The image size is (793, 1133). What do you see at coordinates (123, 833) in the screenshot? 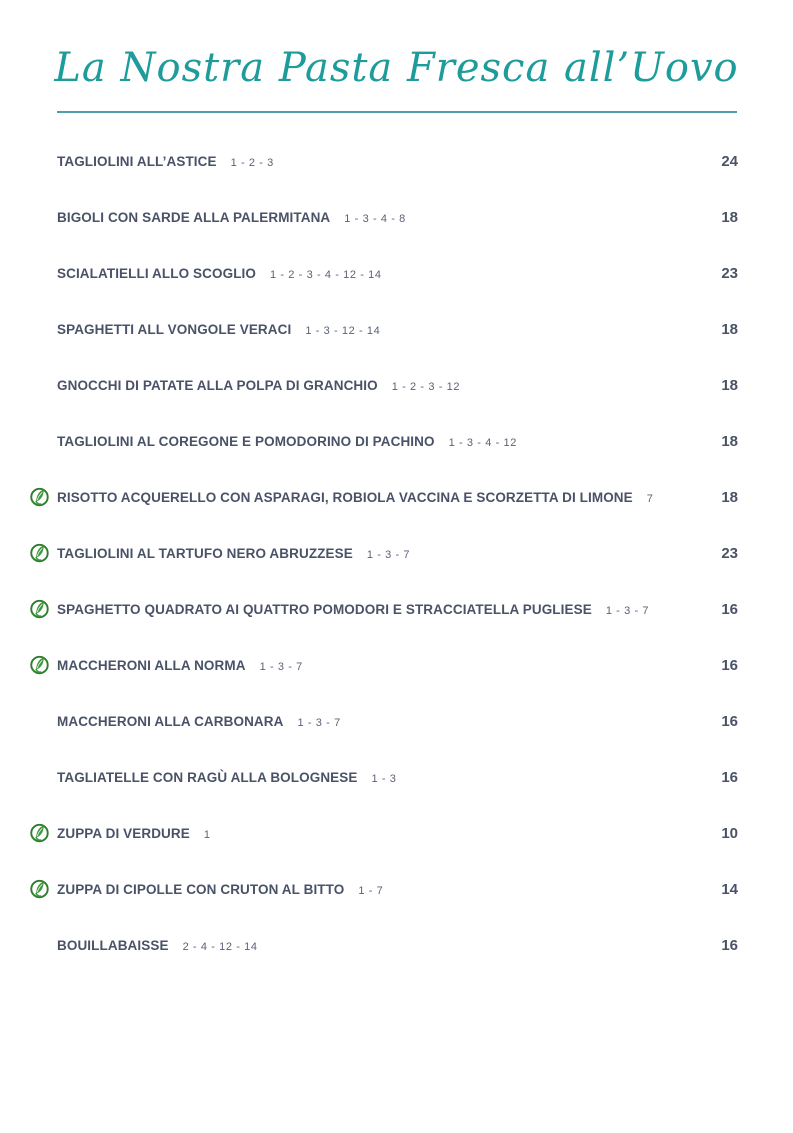
I see `dish-name: ZUPPA DI VERDURE` at bounding box center [123, 833].